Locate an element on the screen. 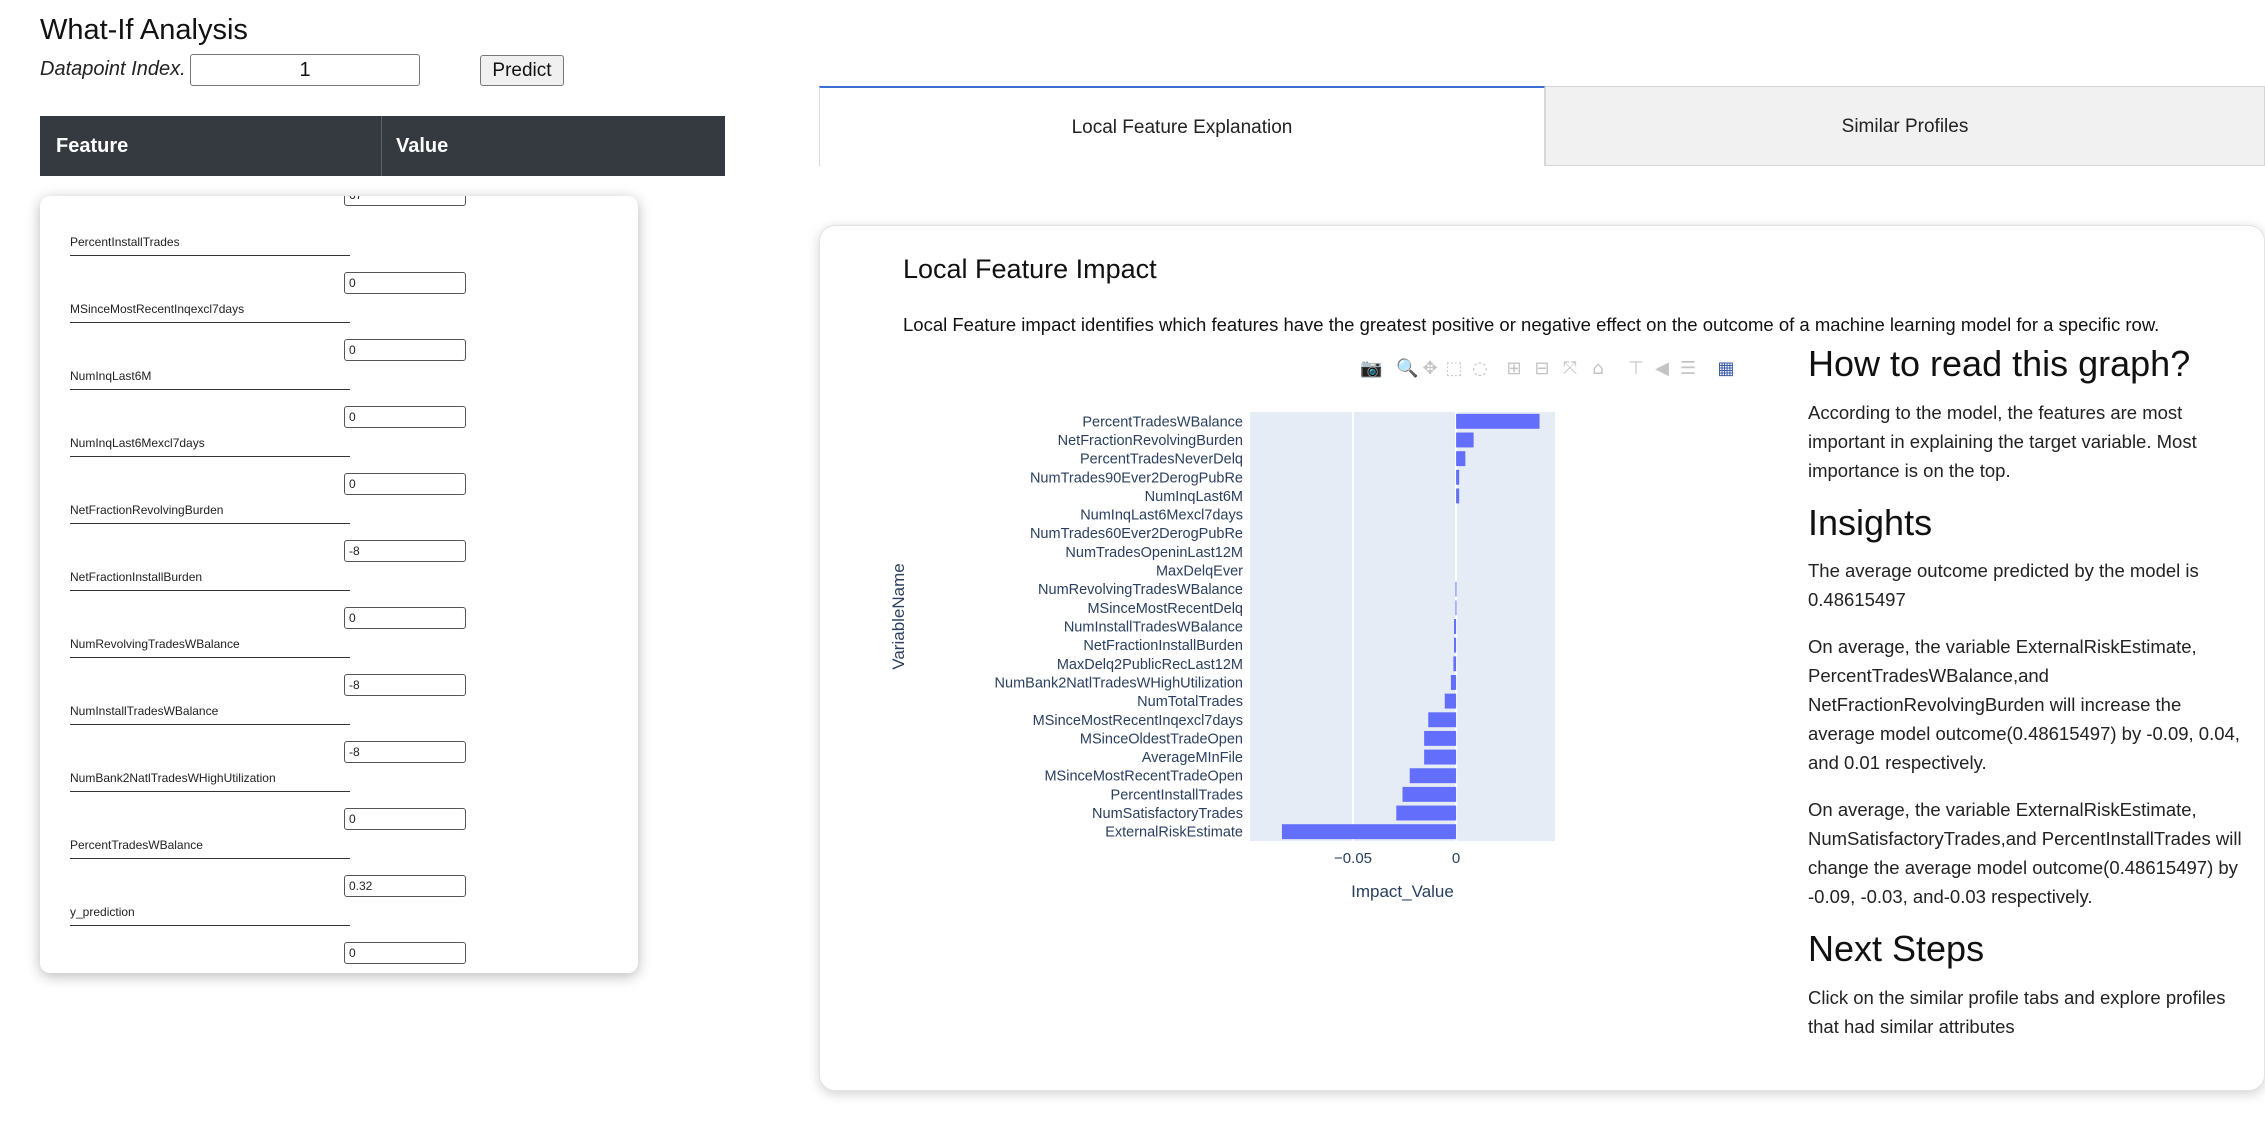 The width and height of the screenshot is (2265, 1137). y-tick-label: MaxDelqEver is located at coordinates (1199, 572).